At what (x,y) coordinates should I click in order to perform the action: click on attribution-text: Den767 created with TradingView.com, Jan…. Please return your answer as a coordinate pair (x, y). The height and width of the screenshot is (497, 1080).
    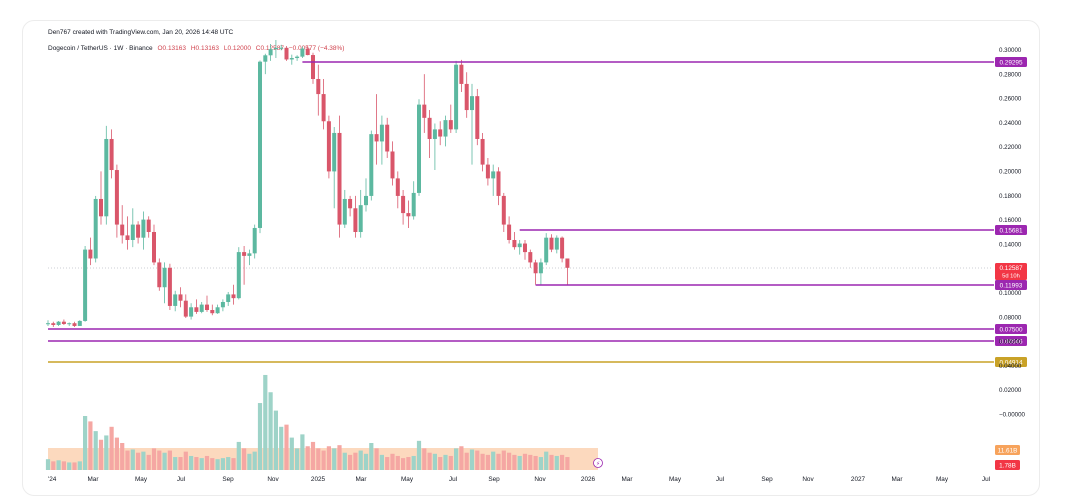
    Looking at the image, I should click on (141, 32).